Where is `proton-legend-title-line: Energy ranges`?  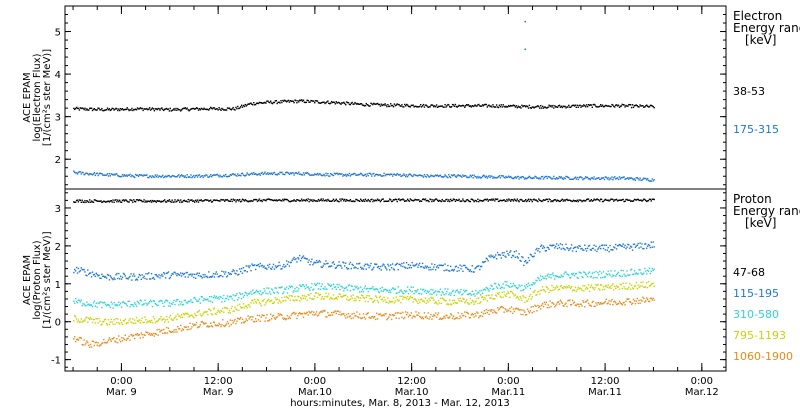 proton-legend-title-line: Energy ranges is located at coordinates (766, 211).